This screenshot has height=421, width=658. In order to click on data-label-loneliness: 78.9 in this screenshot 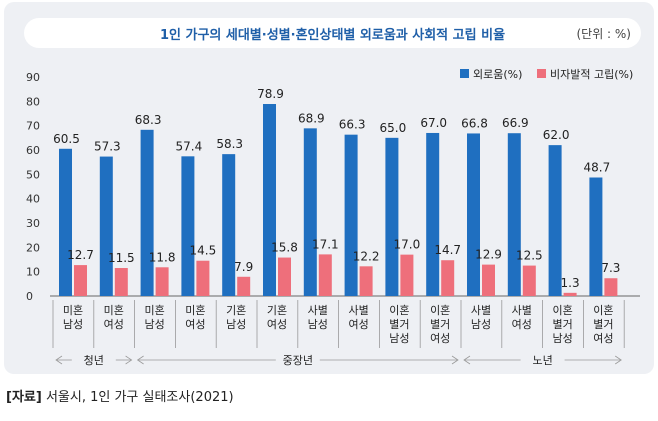, I will do `click(270, 94)`.